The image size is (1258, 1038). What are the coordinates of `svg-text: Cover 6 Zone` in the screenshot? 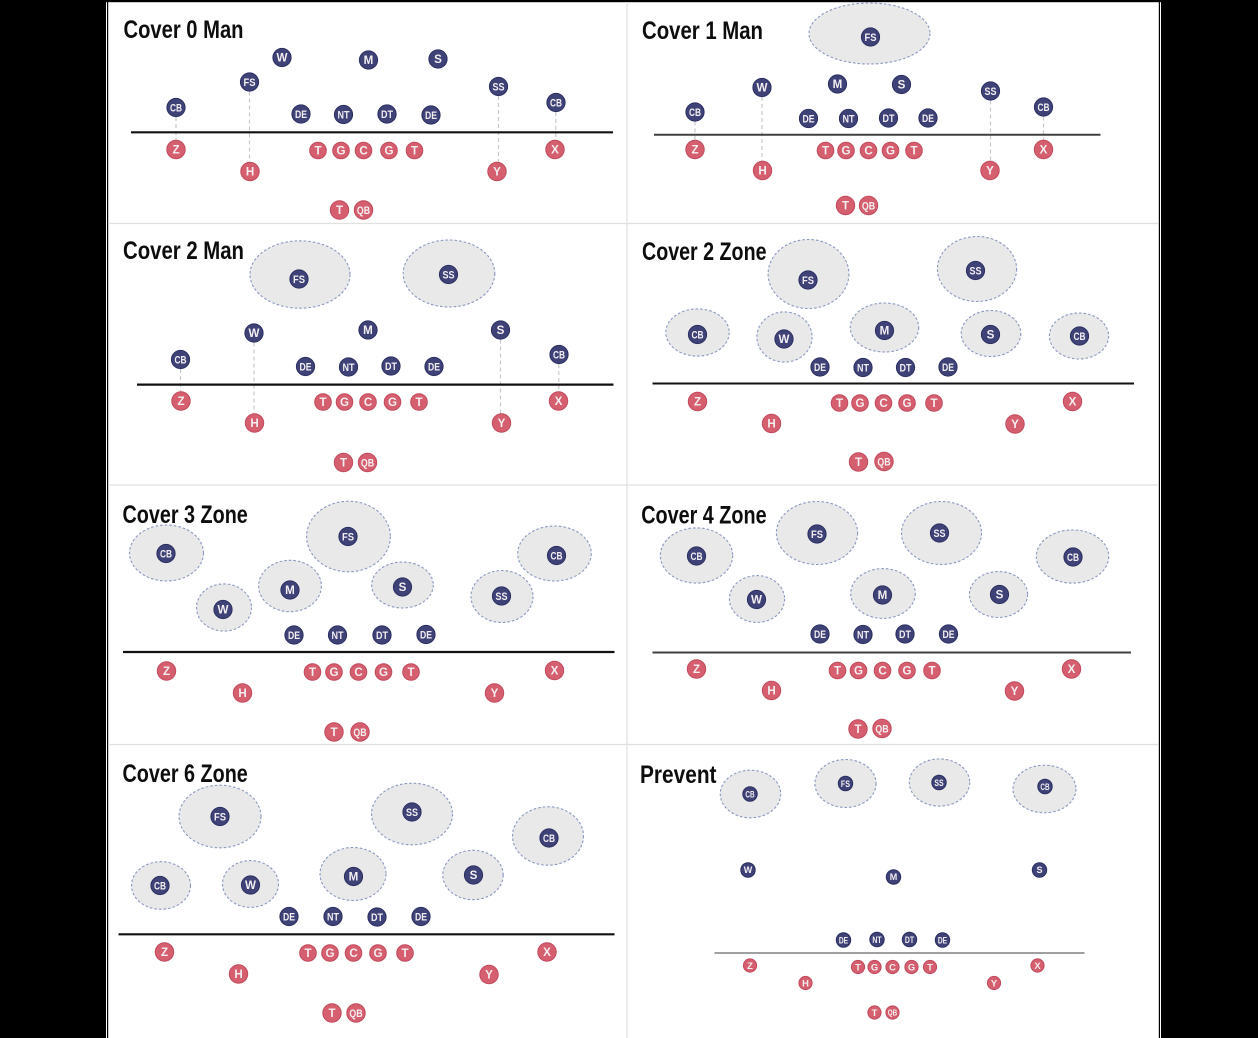 It's located at (185, 774).